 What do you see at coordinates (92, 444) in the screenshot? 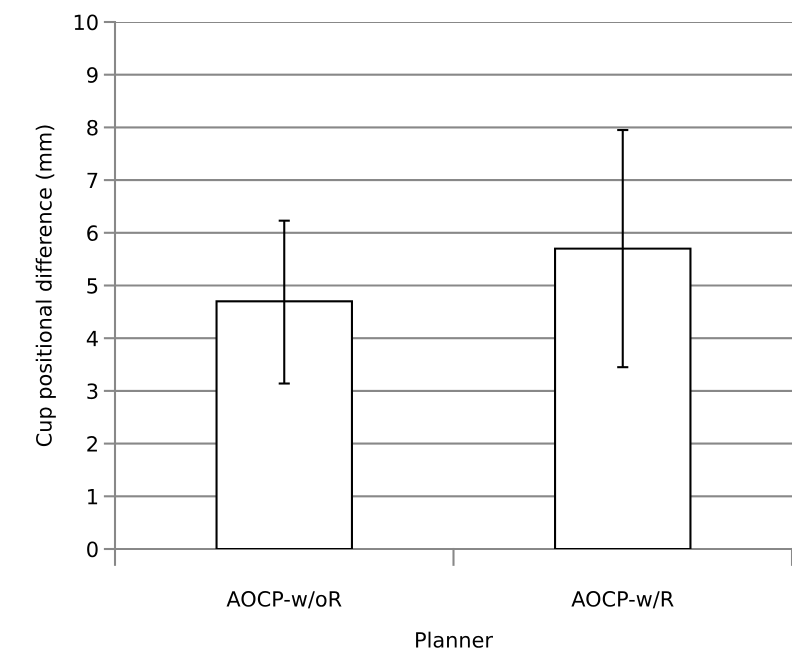
I see `y-tick-label: 2` at bounding box center [92, 444].